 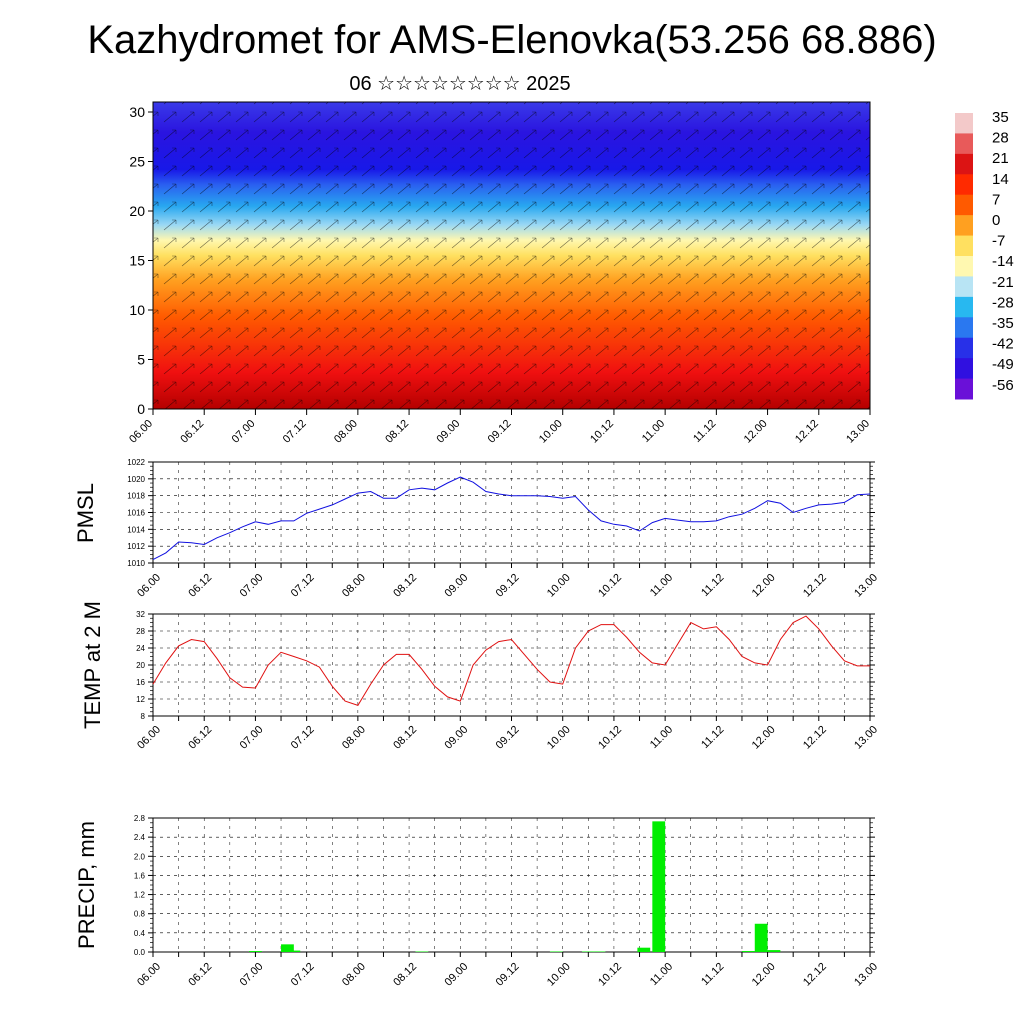 I want to click on pmsl-x-tick-label: 11.12, so click(x=712, y=585).